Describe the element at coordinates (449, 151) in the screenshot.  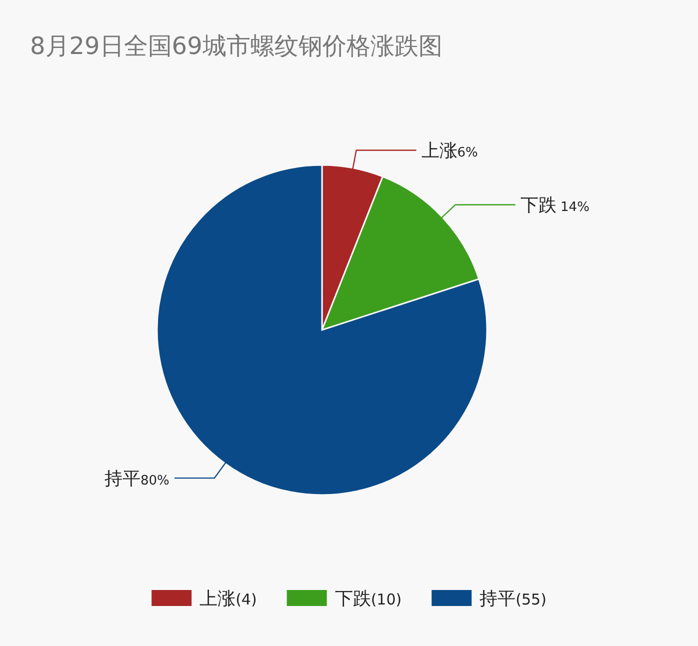
I see `data-label: 上涨6%` at that location.